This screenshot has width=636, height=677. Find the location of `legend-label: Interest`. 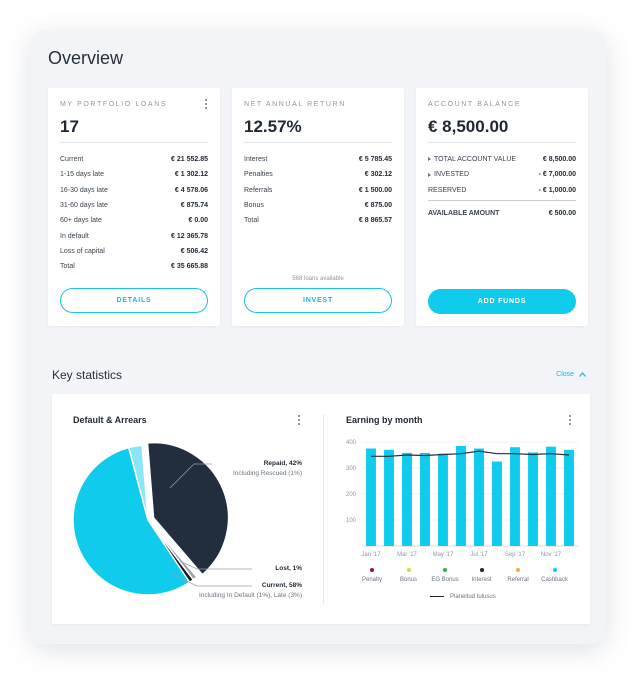

legend-label: Interest is located at coordinates (481, 580).